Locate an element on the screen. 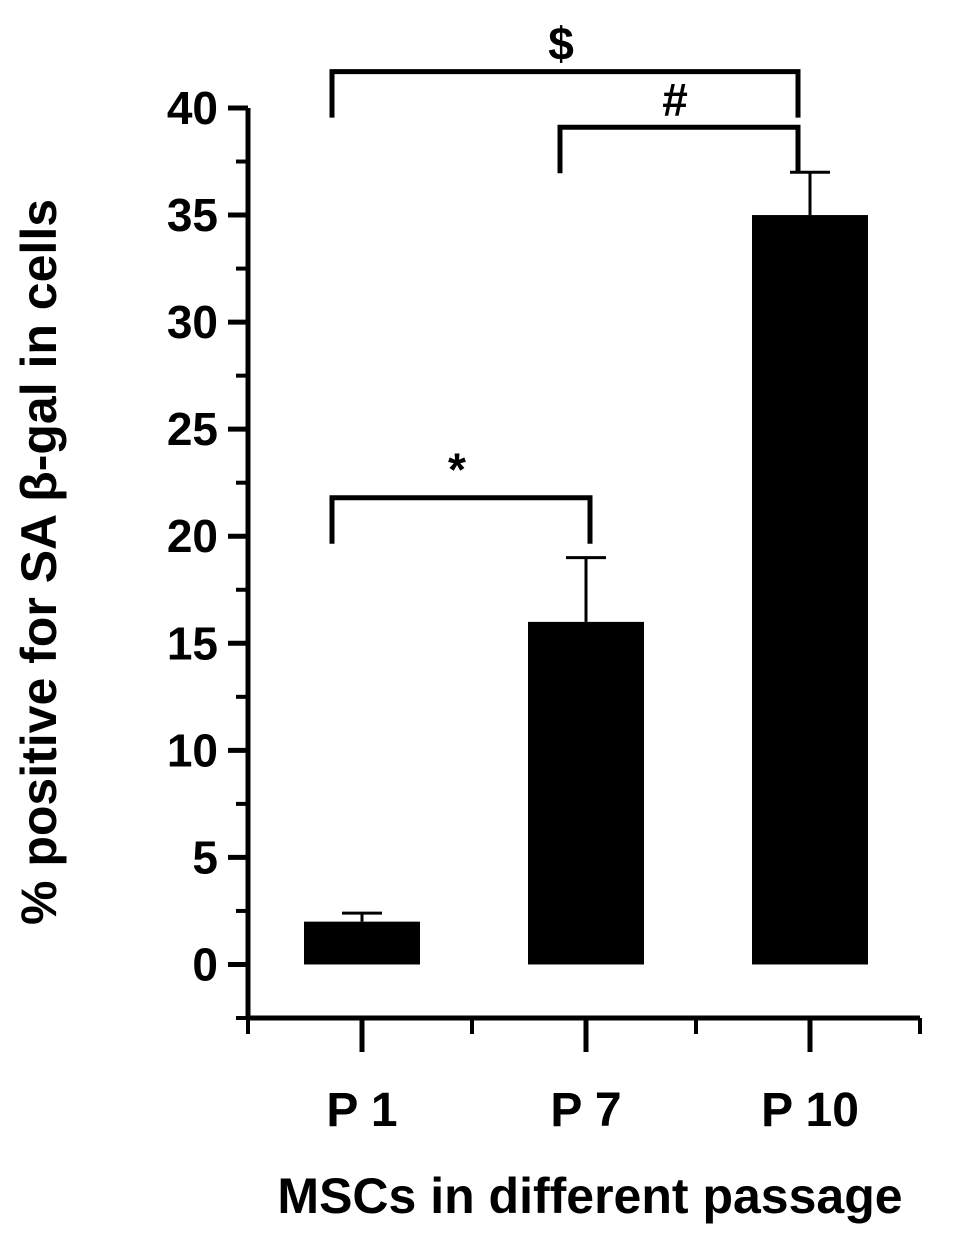 This screenshot has height=1233, width=969. x-tick-label: P 10 is located at coordinates (810, 1110).